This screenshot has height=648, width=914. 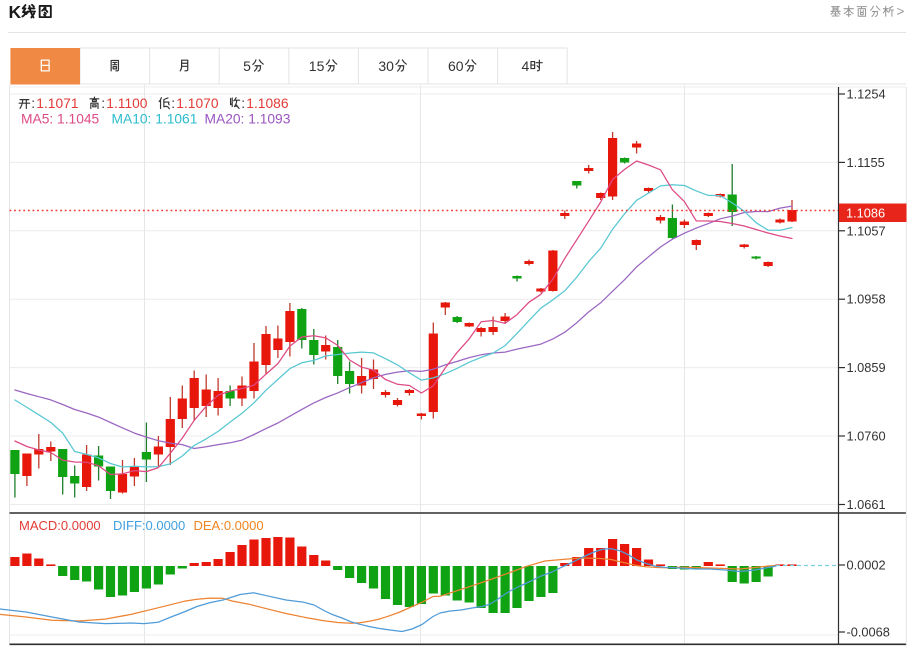 I want to click on svg-text: 1.0859, so click(x=866, y=367).